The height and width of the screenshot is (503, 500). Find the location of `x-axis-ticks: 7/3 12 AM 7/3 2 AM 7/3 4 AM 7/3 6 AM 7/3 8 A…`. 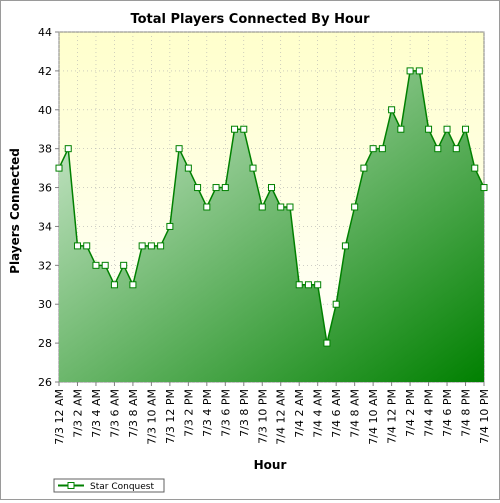

x-axis-ticks: 7/3 12 AM 7/3 2 AM 7/3 4 AM 7/3 6 AM 7/3 8 A… is located at coordinates (272, 413).